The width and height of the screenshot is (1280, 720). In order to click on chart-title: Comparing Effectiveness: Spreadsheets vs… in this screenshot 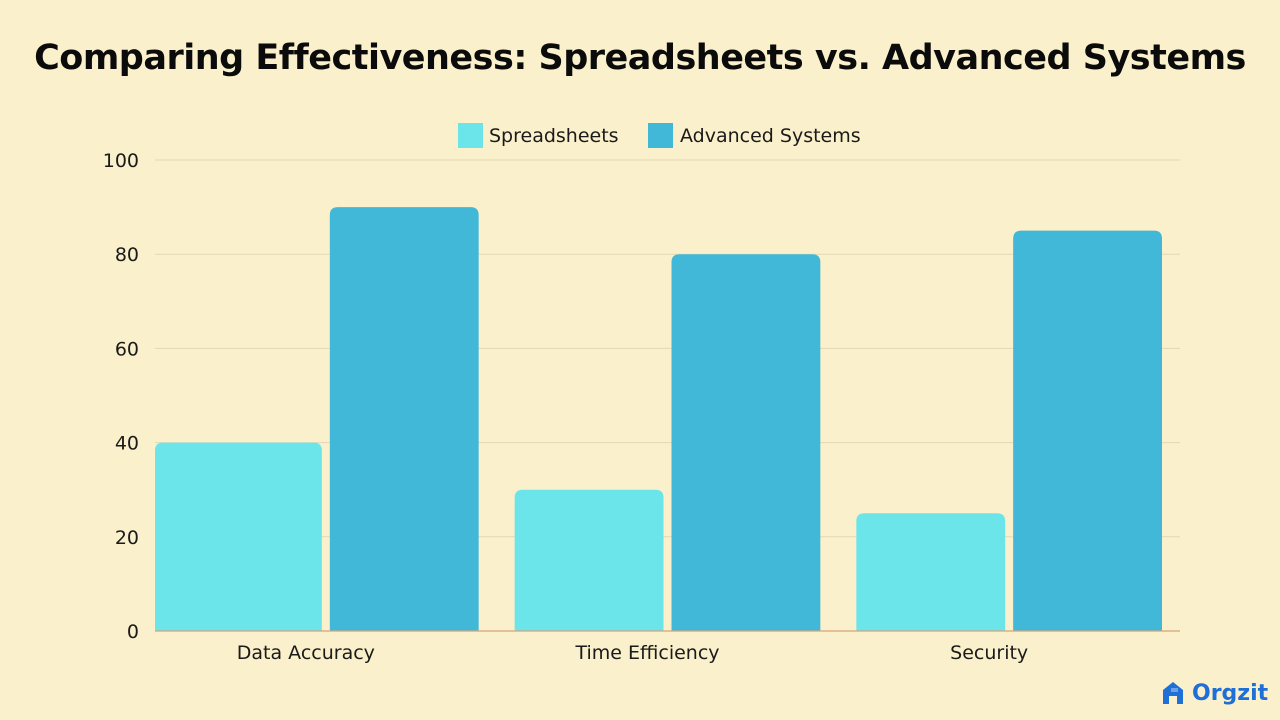, I will do `click(640, 58)`.